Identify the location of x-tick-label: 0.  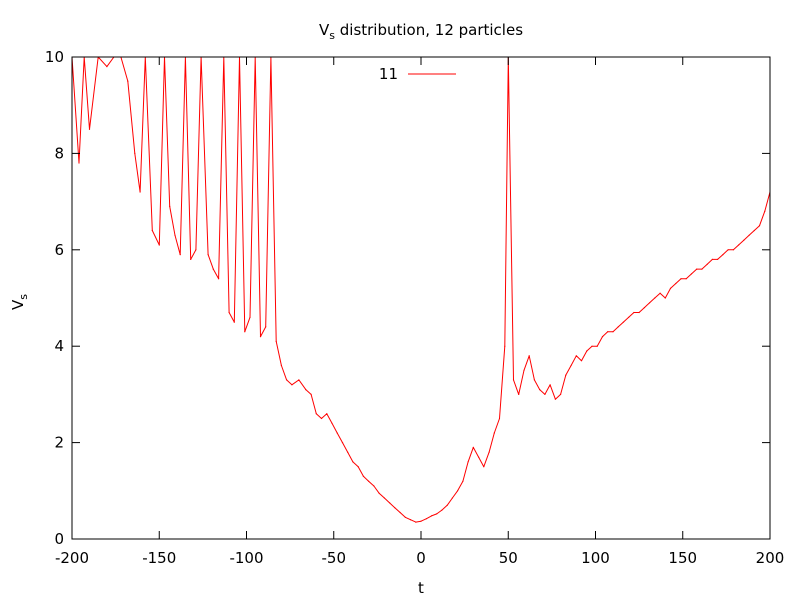
(421, 558).